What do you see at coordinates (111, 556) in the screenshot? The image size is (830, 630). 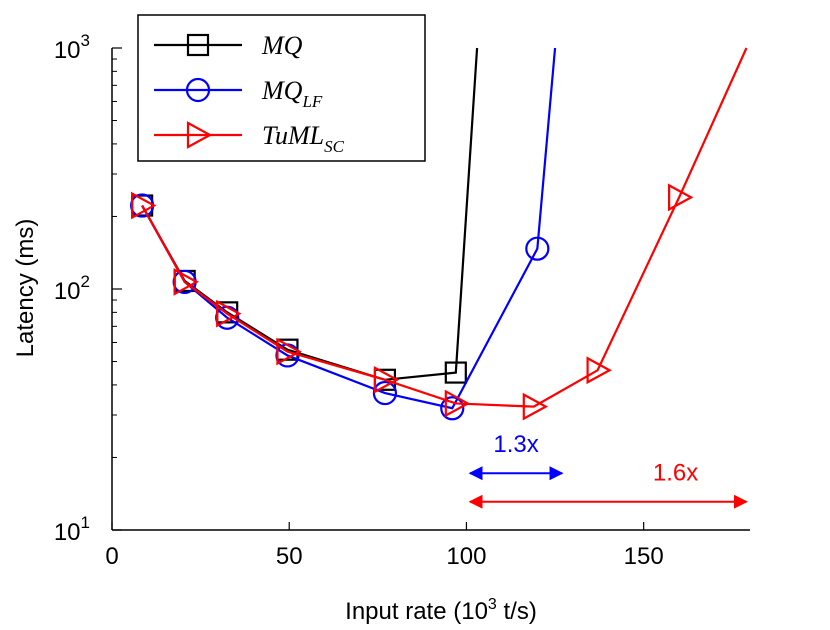 I see `x-tick-label: 0` at bounding box center [111, 556].